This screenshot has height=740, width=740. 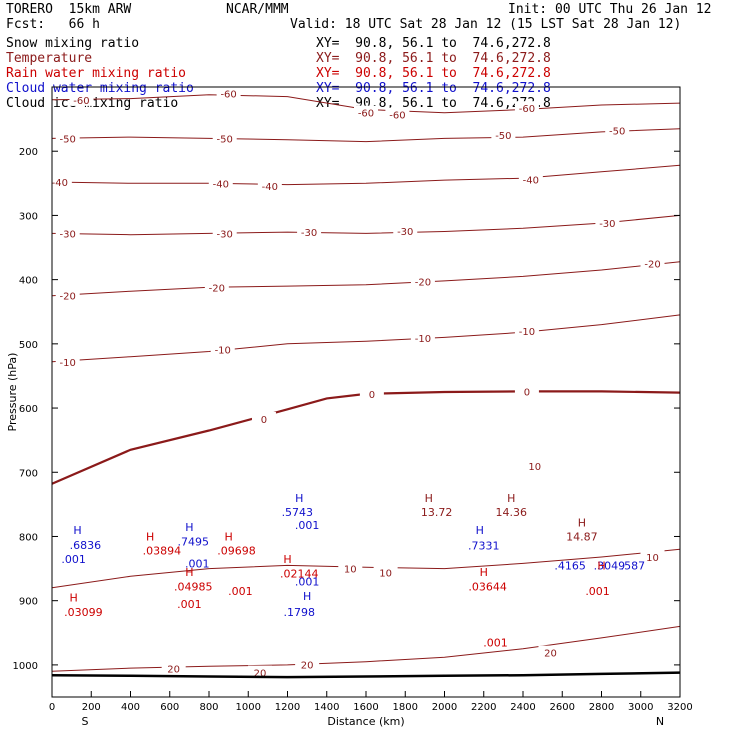 I want to click on x-tick-label: 200, so click(x=91, y=707).